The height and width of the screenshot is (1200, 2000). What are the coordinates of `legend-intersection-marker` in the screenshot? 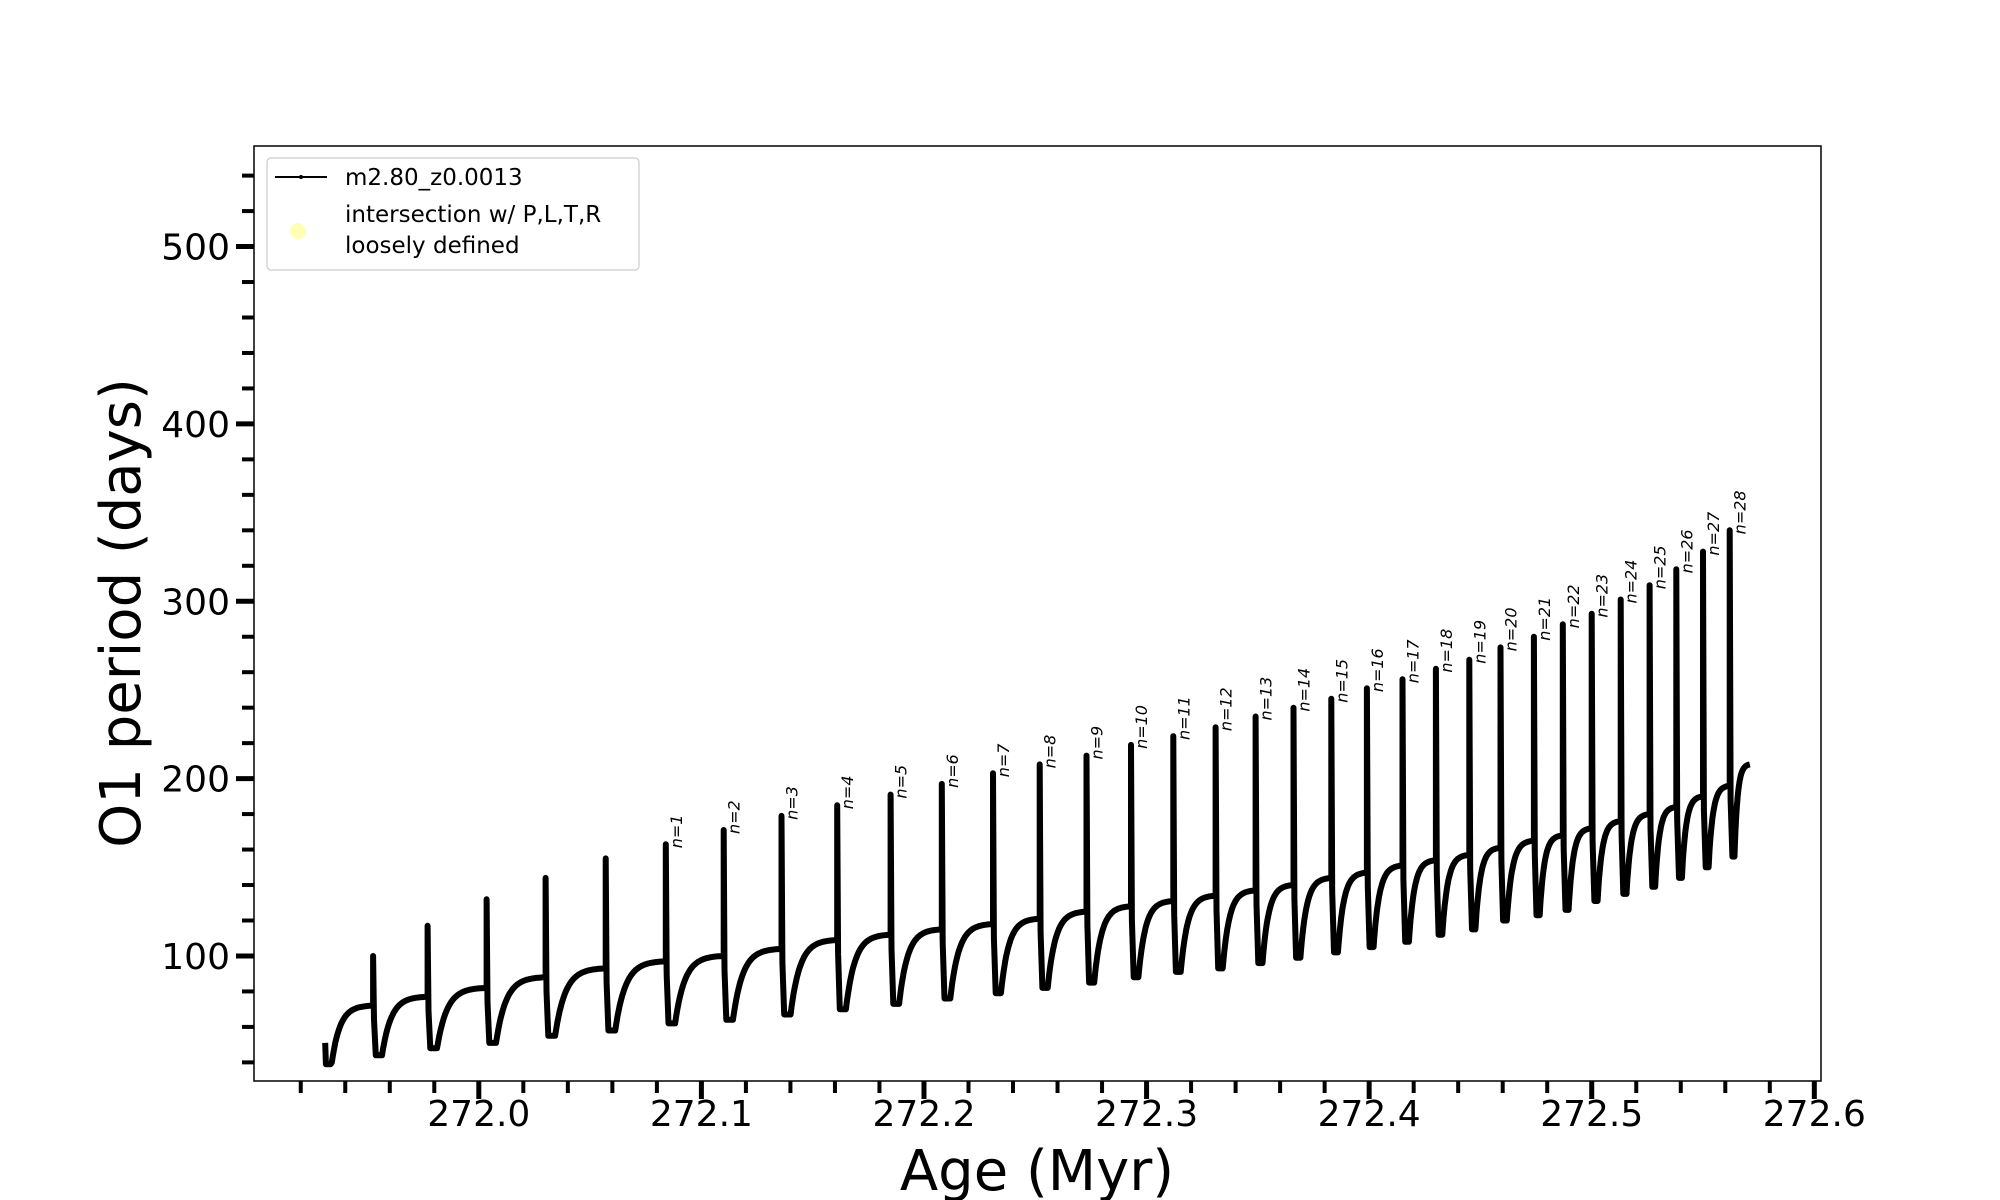 It's located at (298, 231).